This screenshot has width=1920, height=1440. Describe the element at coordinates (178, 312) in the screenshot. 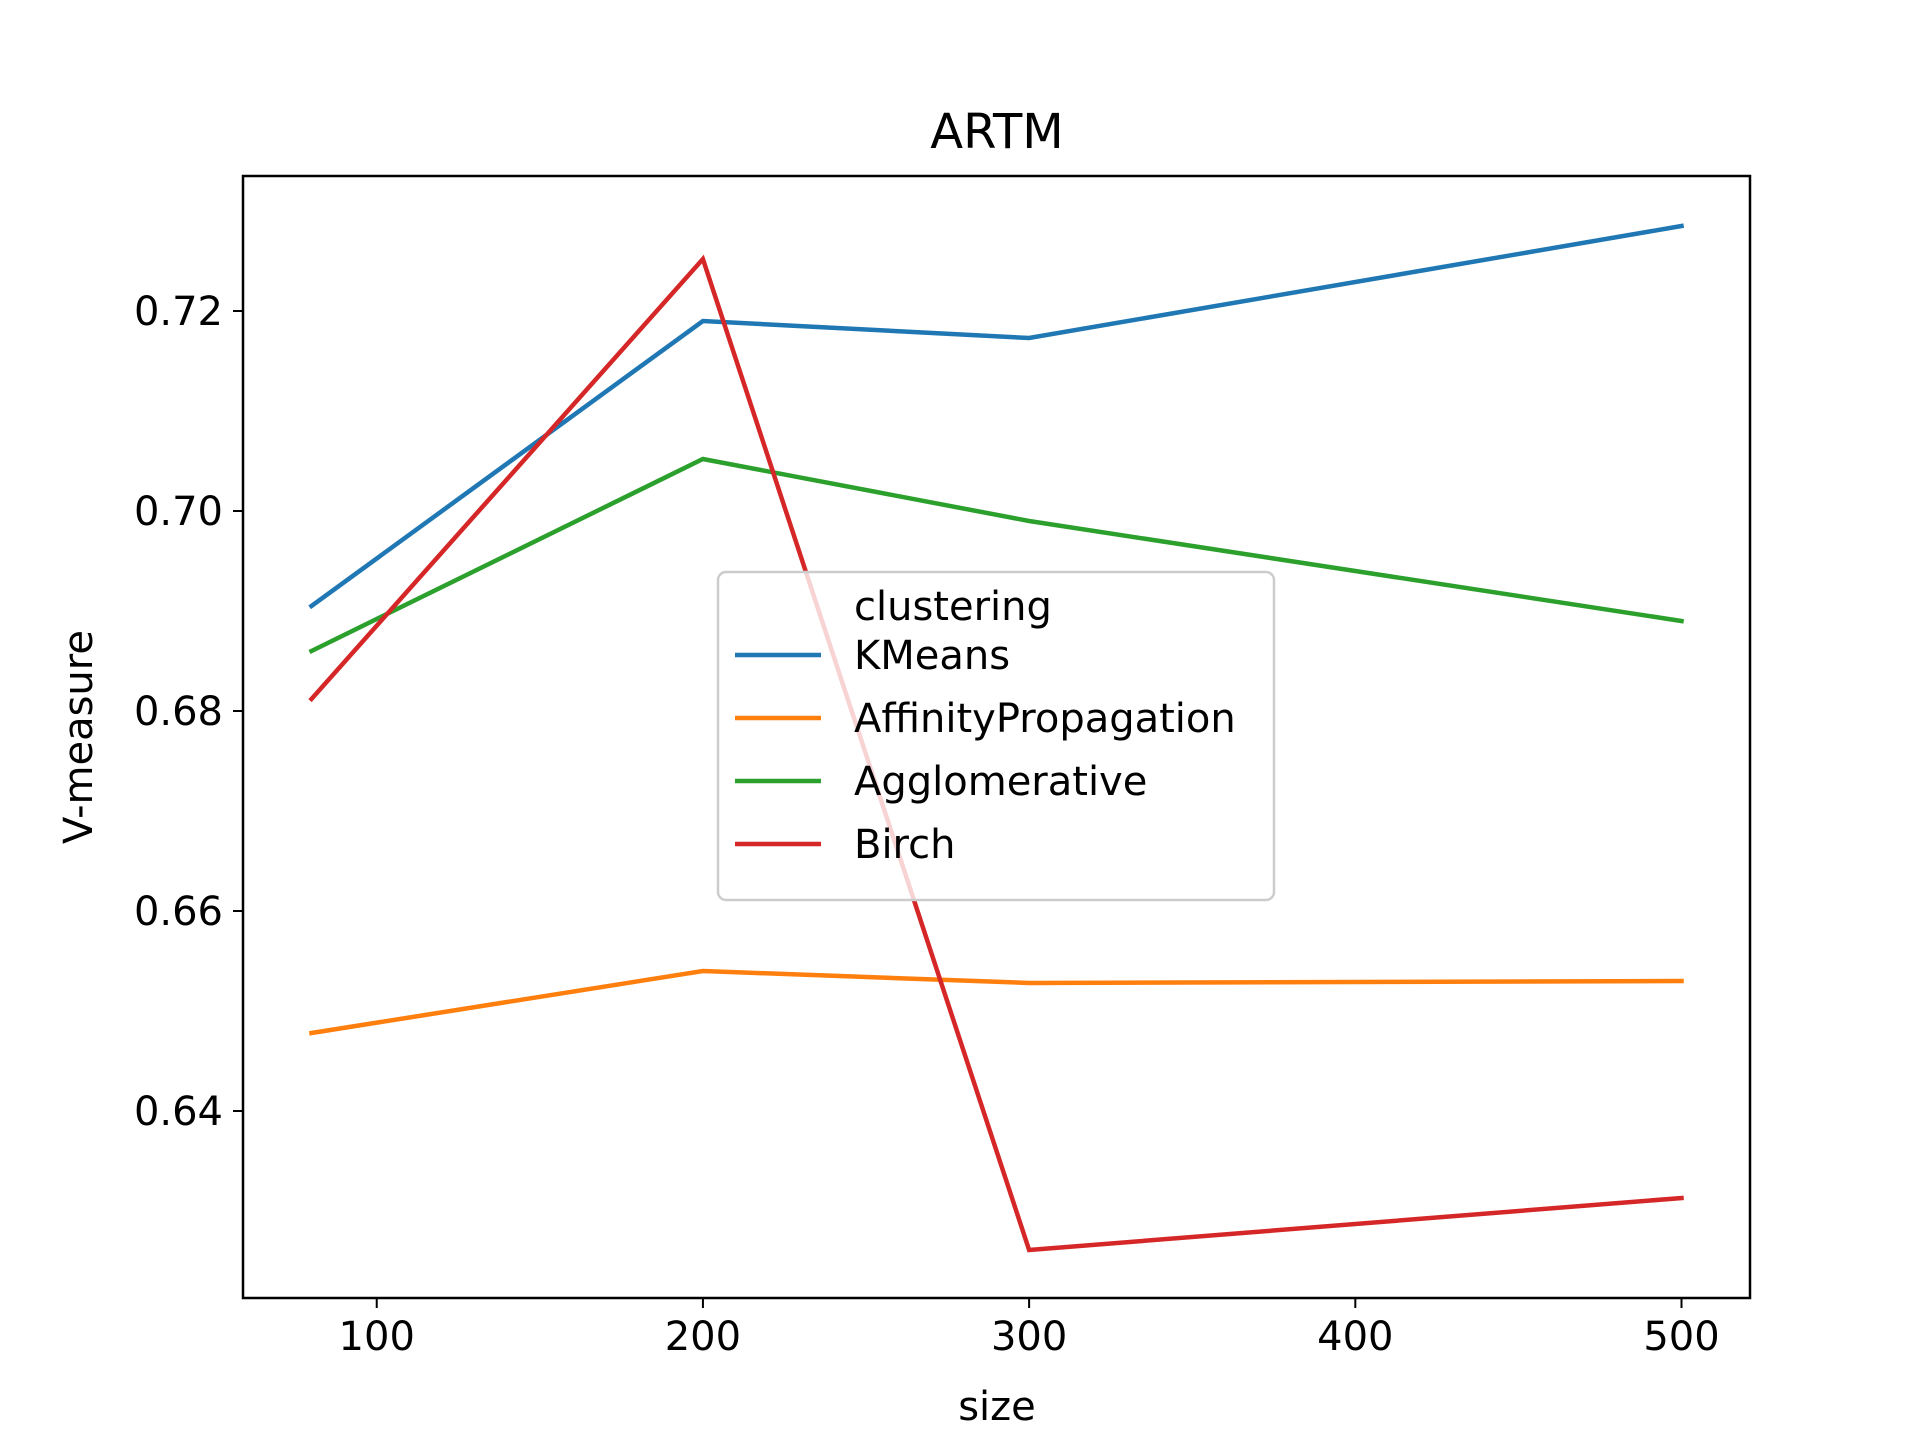

I see `y-tick-label: 0.72` at that location.